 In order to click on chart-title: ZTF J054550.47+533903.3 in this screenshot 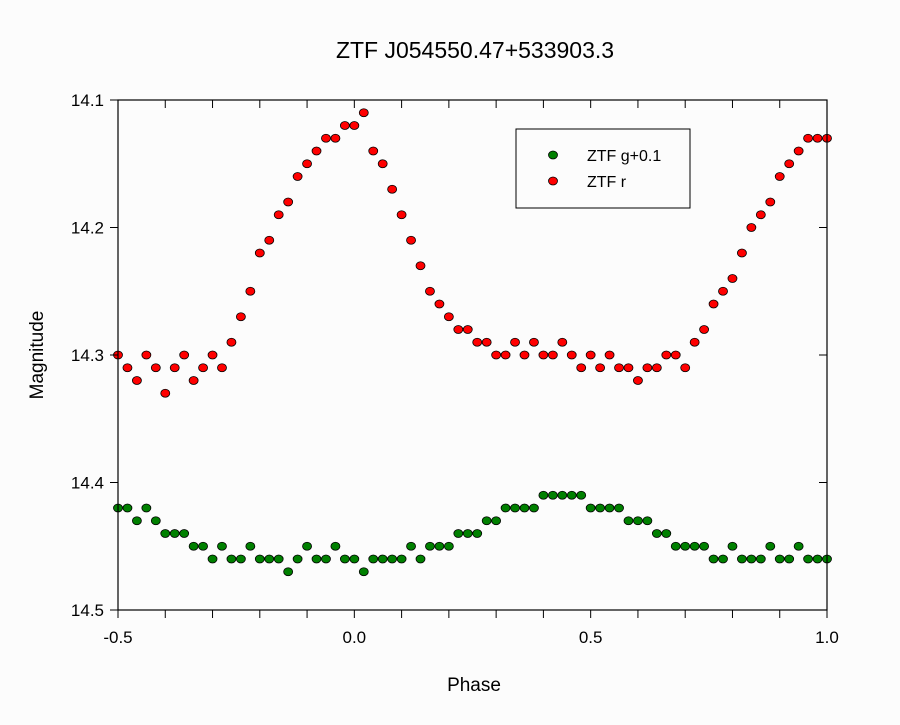, I will do `click(475, 50)`.